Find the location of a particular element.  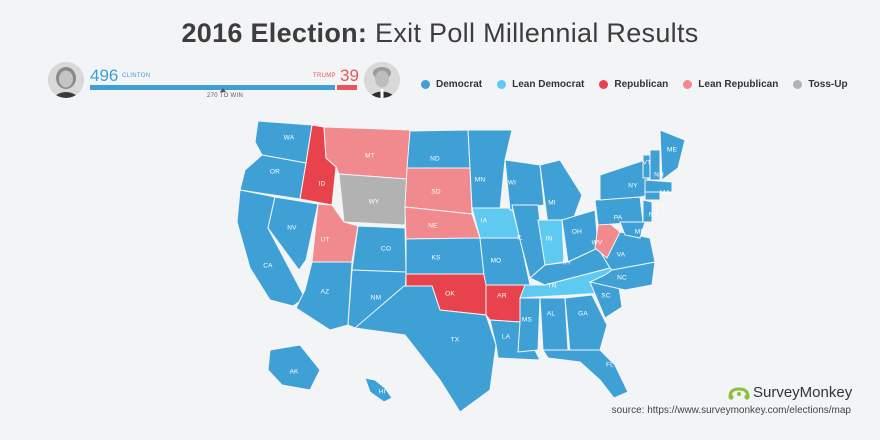

win-marker is located at coordinates (223, 90).